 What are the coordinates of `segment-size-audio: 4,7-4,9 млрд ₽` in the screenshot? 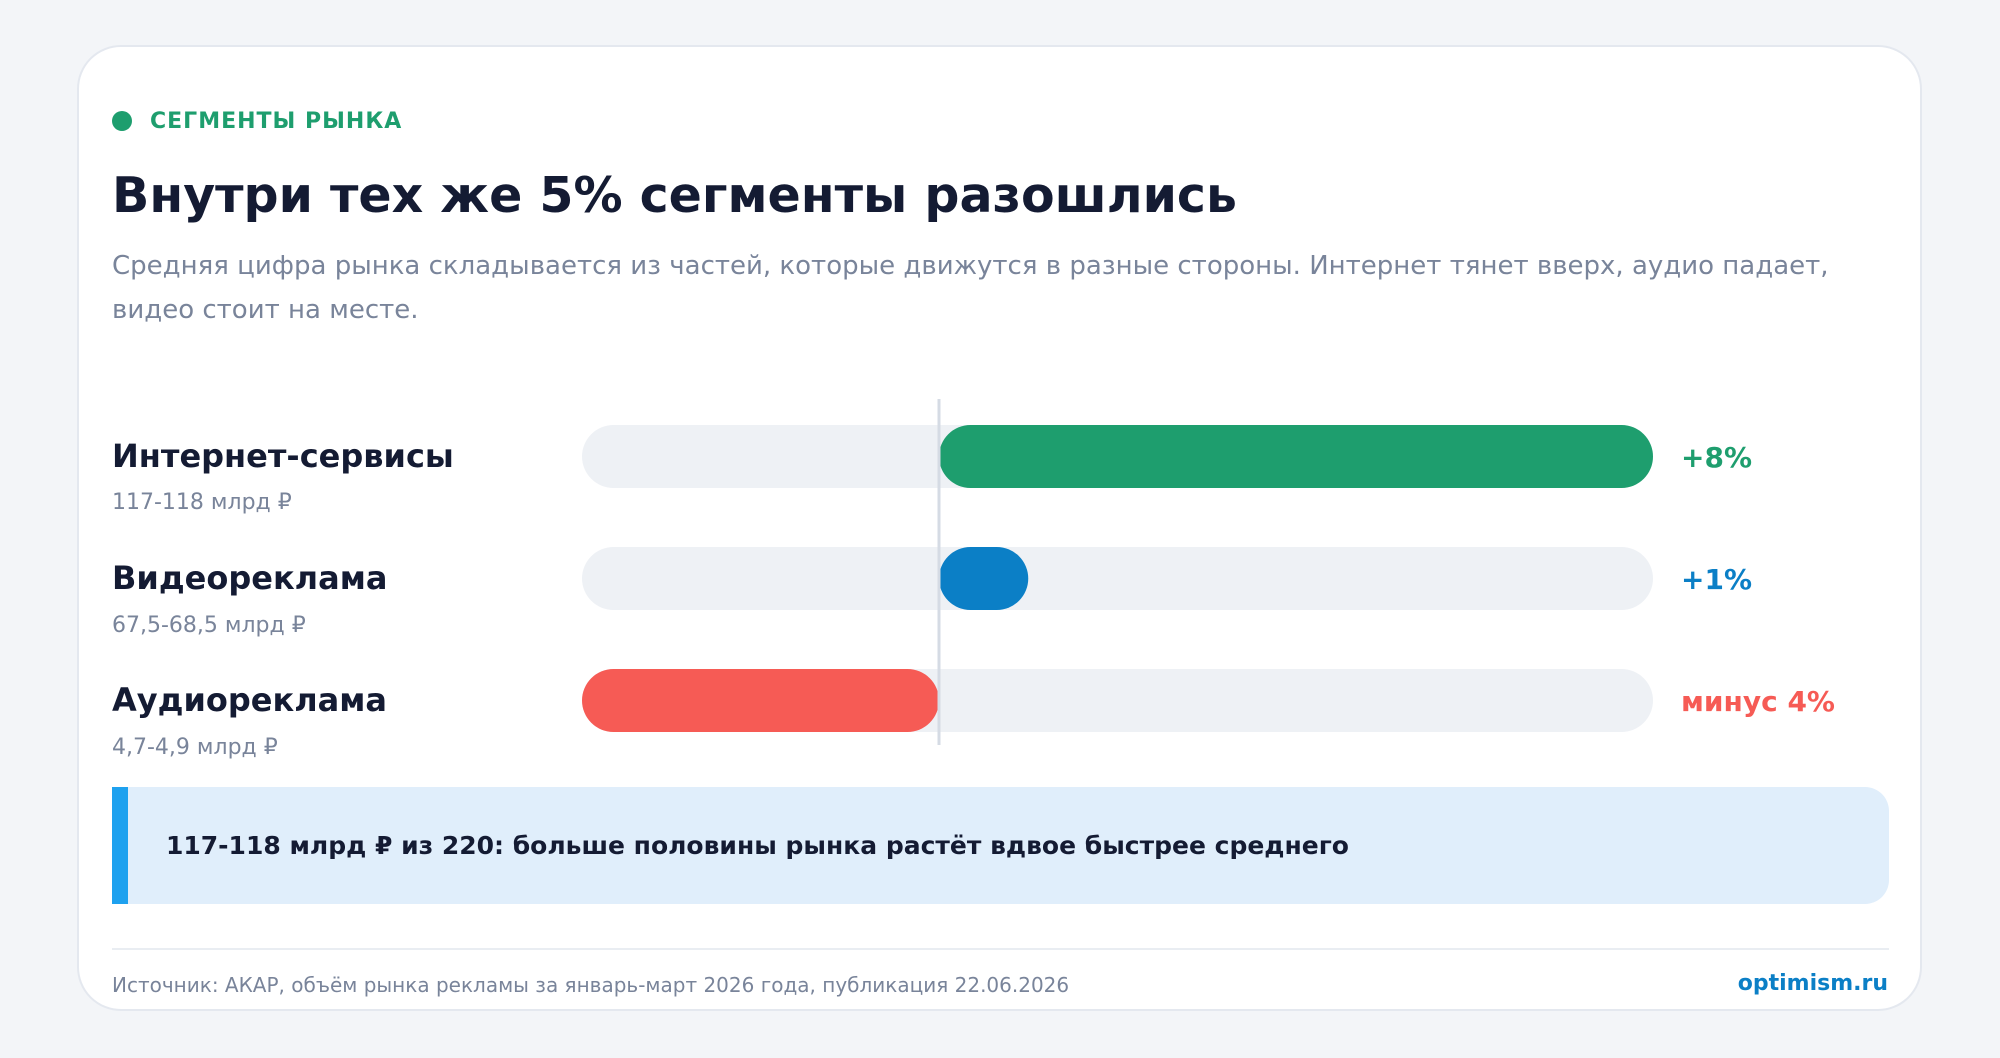 It's located at (195, 747).